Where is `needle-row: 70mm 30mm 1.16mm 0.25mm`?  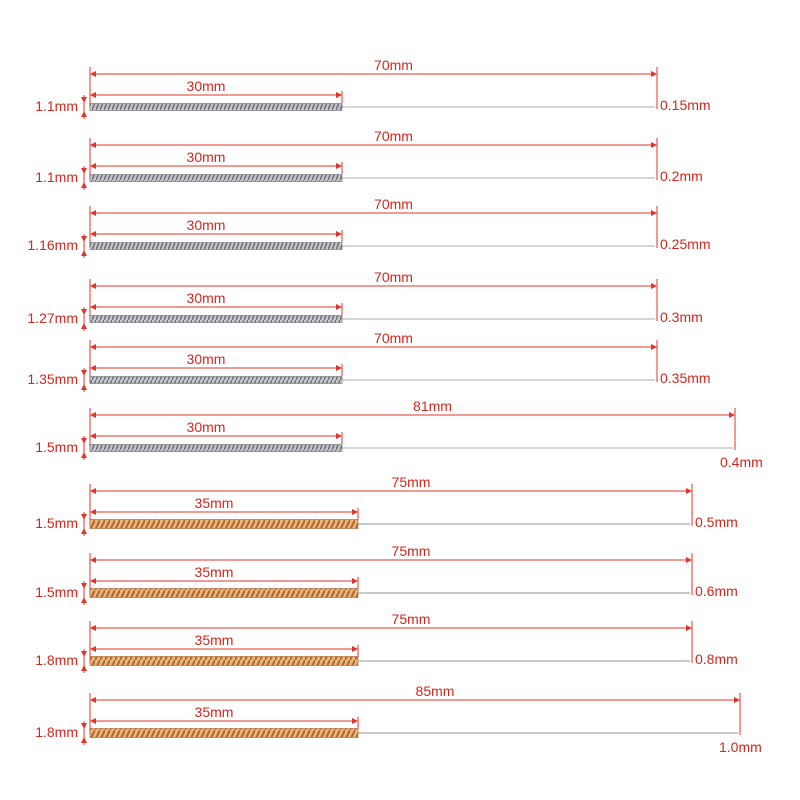 needle-row: 70mm 30mm 1.16mm 0.25mm is located at coordinates (369, 227).